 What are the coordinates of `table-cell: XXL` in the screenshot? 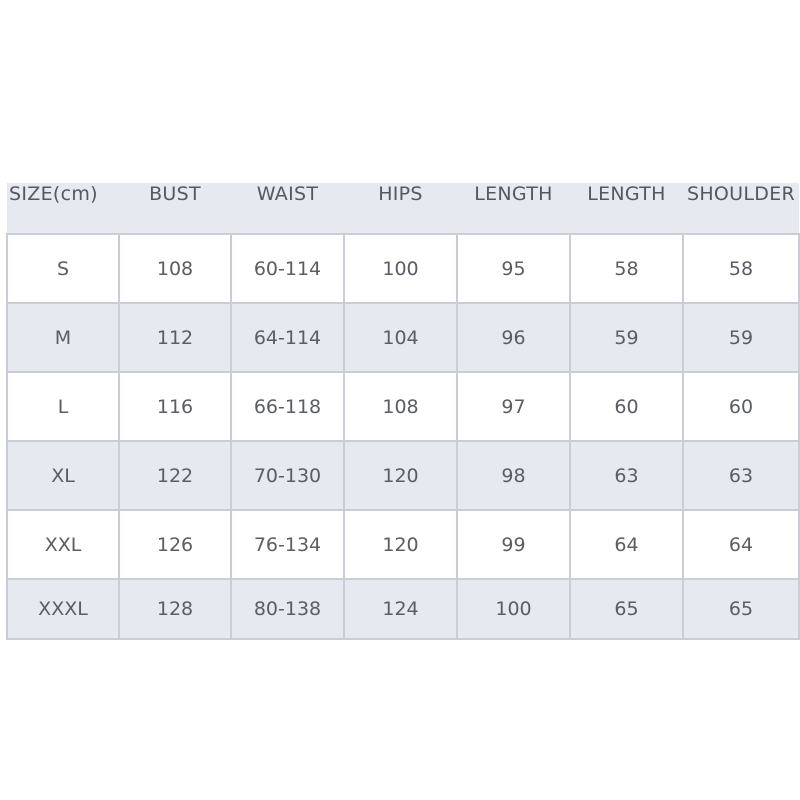 It's located at (63, 544).